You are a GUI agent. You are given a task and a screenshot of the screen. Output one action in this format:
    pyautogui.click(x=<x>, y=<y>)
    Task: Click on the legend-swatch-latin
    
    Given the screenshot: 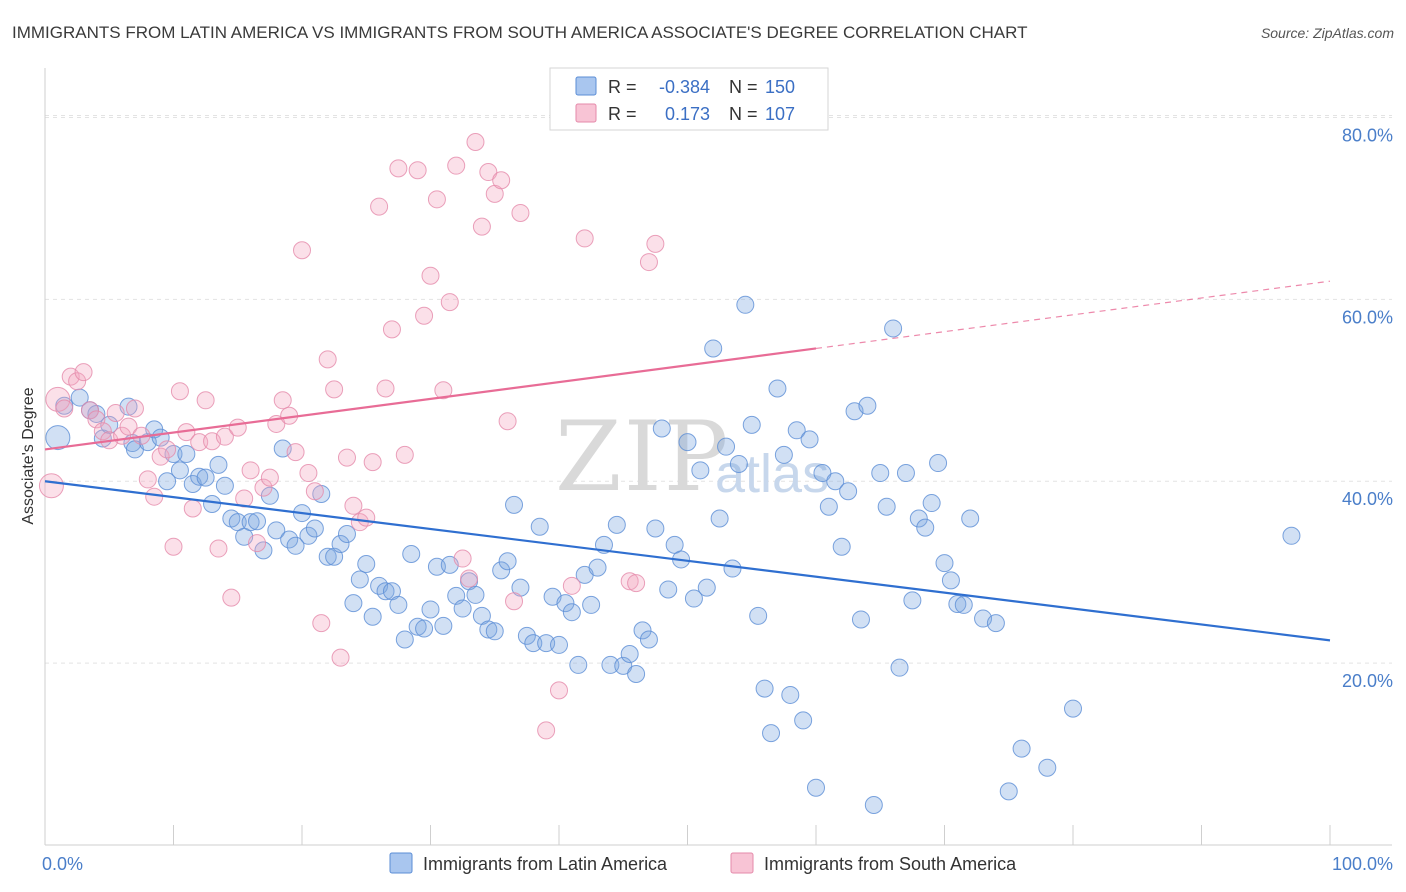 What is the action you would take?
    pyautogui.click(x=586, y=86)
    